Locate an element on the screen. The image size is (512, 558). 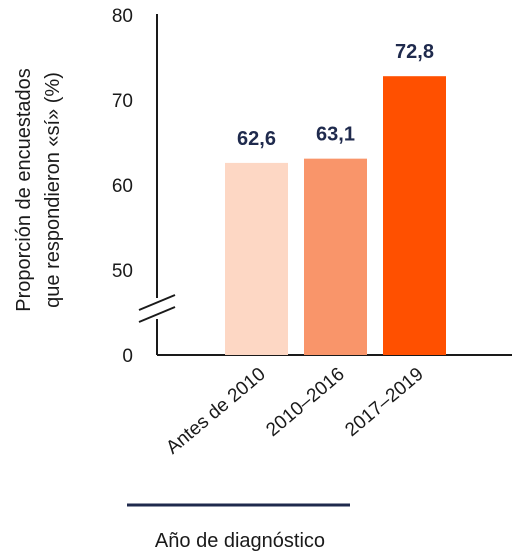
y-tick-label: 60 is located at coordinates (122, 186).